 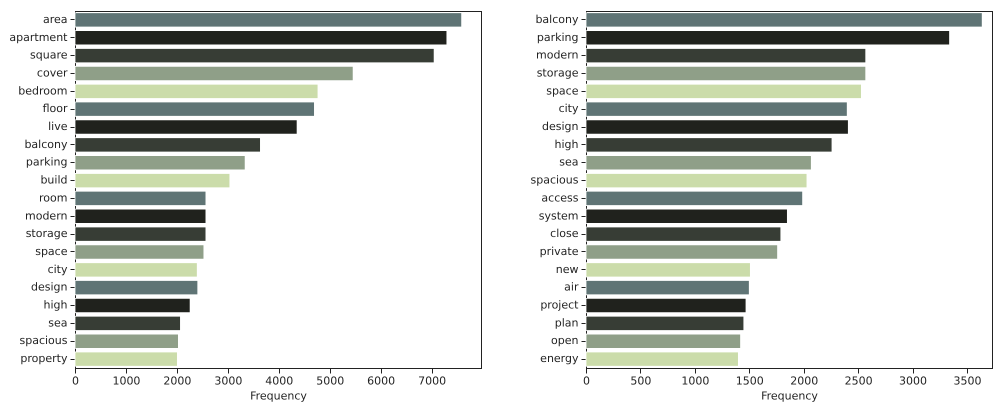 What do you see at coordinates (381, 381) in the screenshot?
I see `x-tick-label: 6000` at bounding box center [381, 381].